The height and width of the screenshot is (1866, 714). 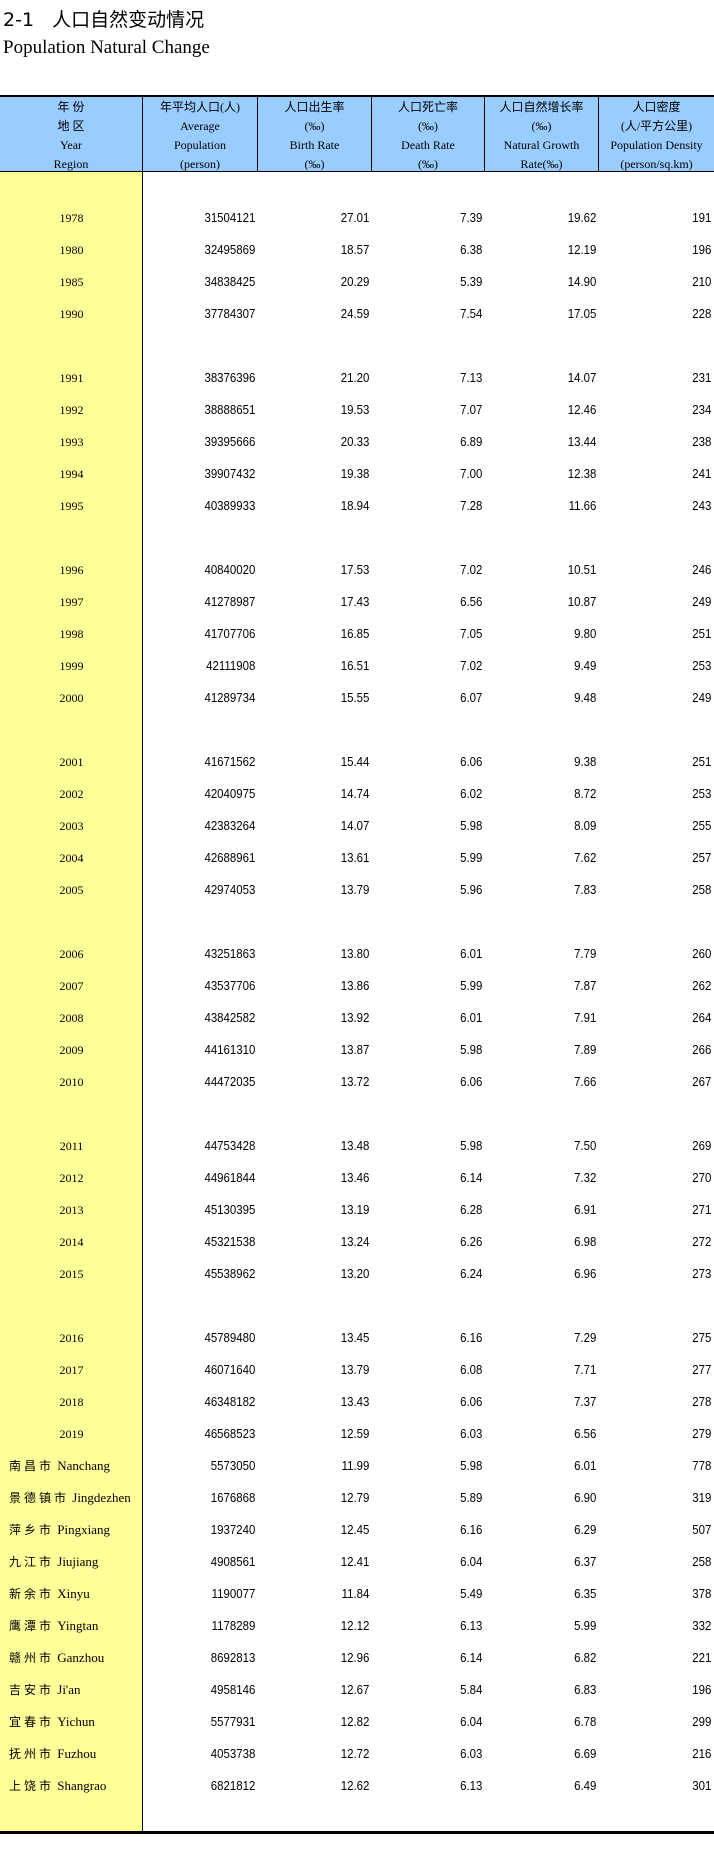 What do you see at coordinates (357, 1210) in the screenshot?
I see `table-row: 2013 45130395 13.19 6.28 6.91 271` at bounding box center [357, 1210].